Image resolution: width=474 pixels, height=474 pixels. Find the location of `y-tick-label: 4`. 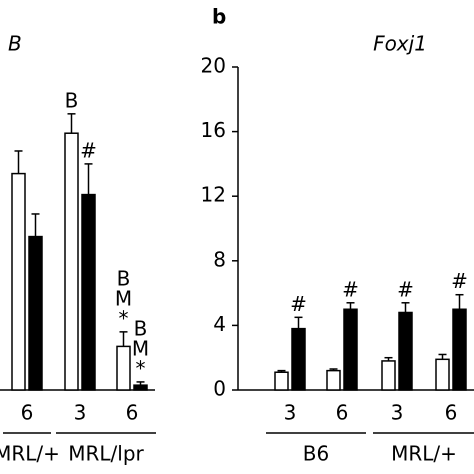

y-tick-label: 4 is located at coordinates (219, 324).